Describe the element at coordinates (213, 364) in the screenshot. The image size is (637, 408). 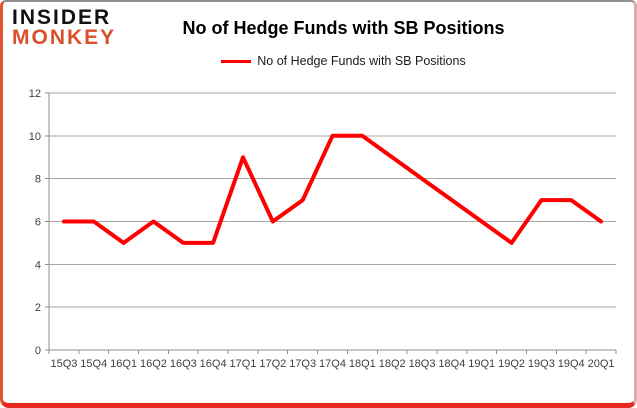
I see `x-tick-label: 16Q4` at that location.